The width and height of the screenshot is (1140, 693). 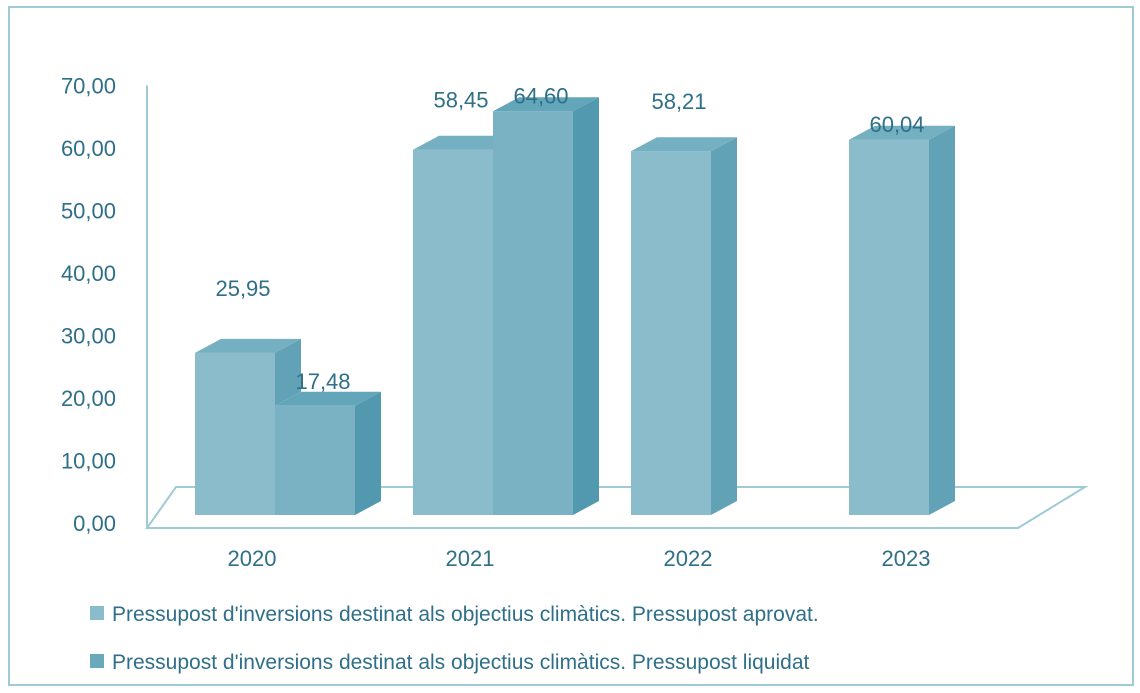 What do you see at coordinates (540, 95) in the screenshot?
I see `data-label-2021-series2: 64,60` at bounding box center [540, 95].